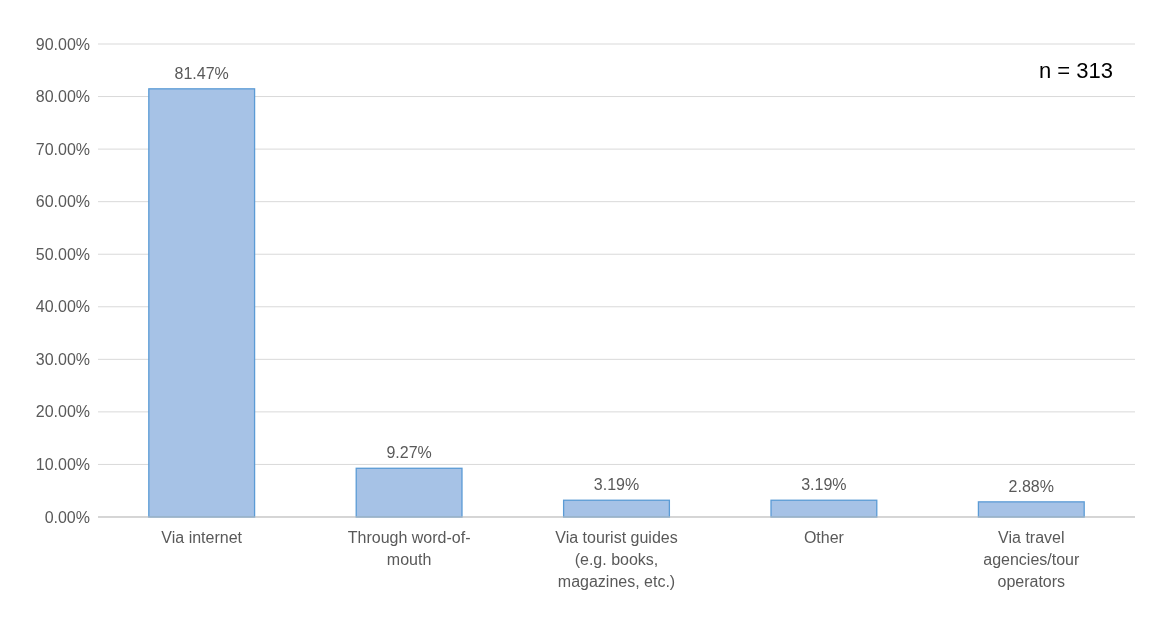  What do you see at coordinates (616, 559) in the screenshot?
I see `x-tick-label: Via tourist guides (e.g. books, magazines, etc.)` at bounding box center [616, 559].